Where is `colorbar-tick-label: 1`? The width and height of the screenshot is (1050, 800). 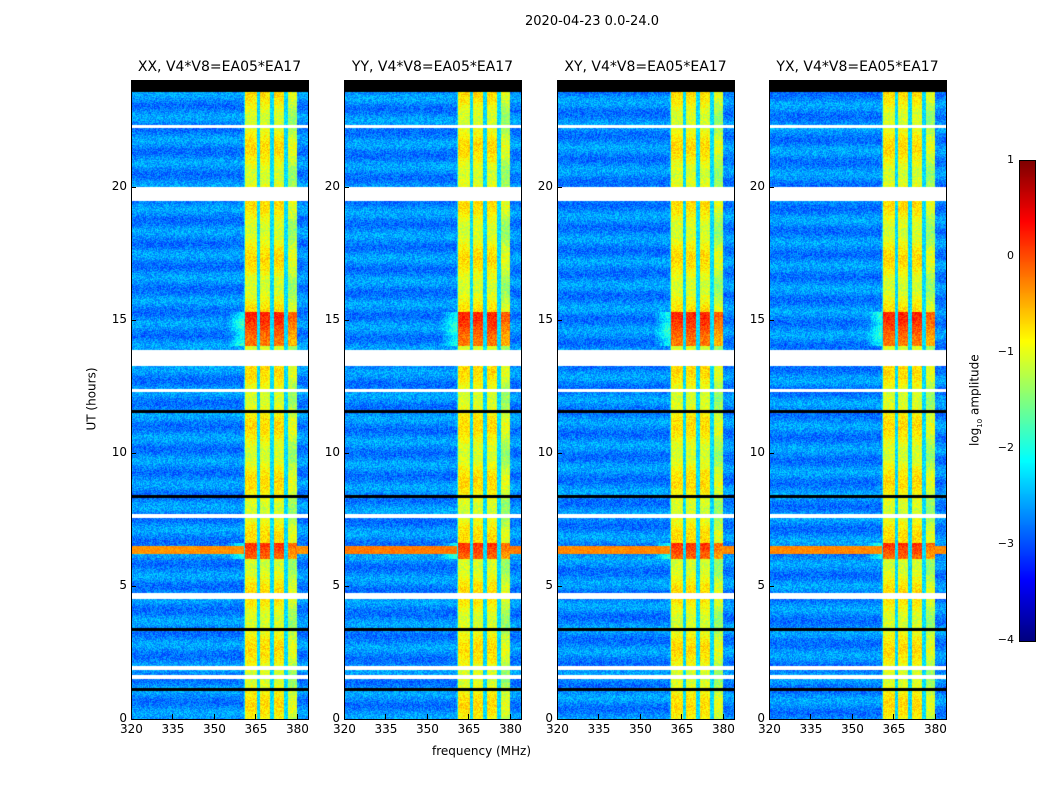 colorbar-tick-label: 1 is located at coordinates (1010, 159).